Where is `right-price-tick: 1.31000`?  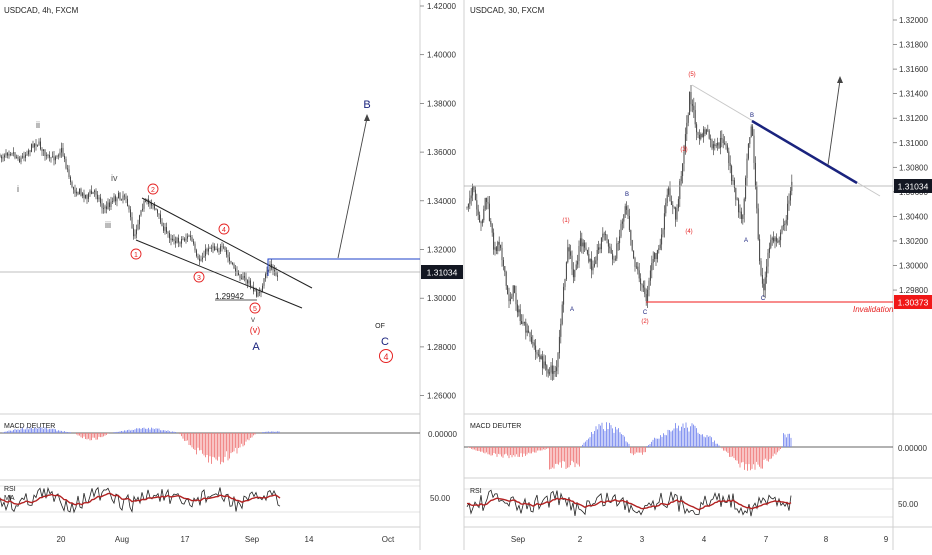 right-price-tick: 1.31000 is located at coordinates (913, 143).